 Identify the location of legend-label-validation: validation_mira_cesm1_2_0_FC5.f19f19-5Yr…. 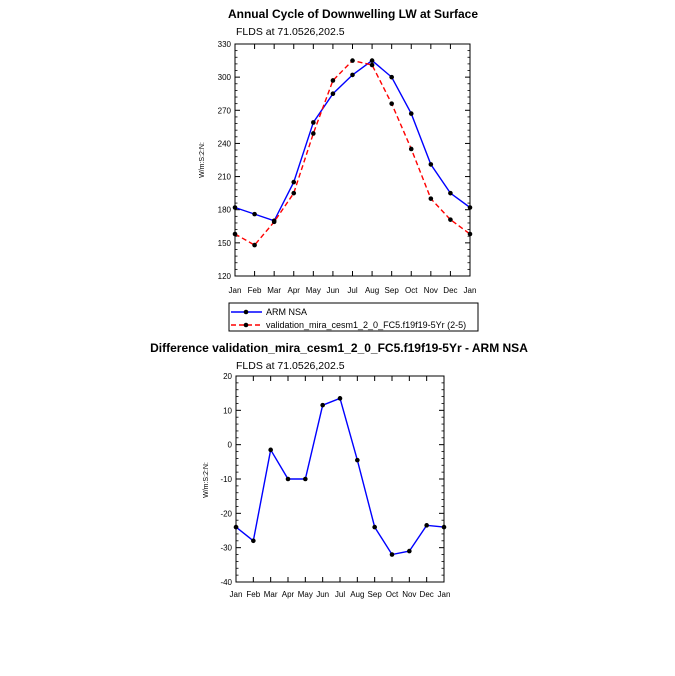
(366, 325).